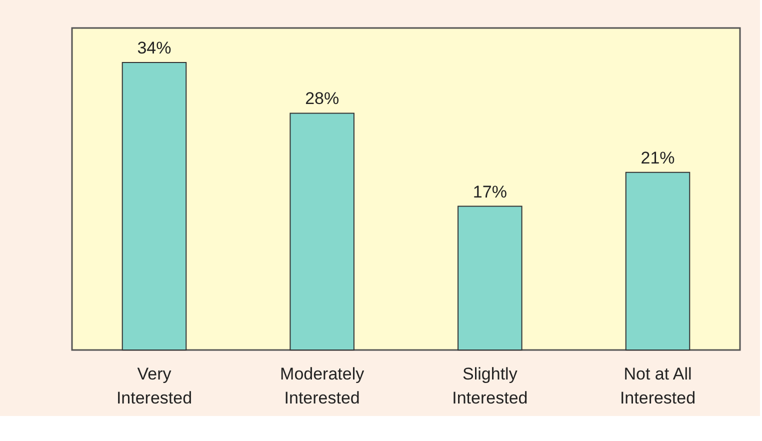 The image size is (762, 441). I want to click on x-tick-label: Very Interested, so click(154, 386).